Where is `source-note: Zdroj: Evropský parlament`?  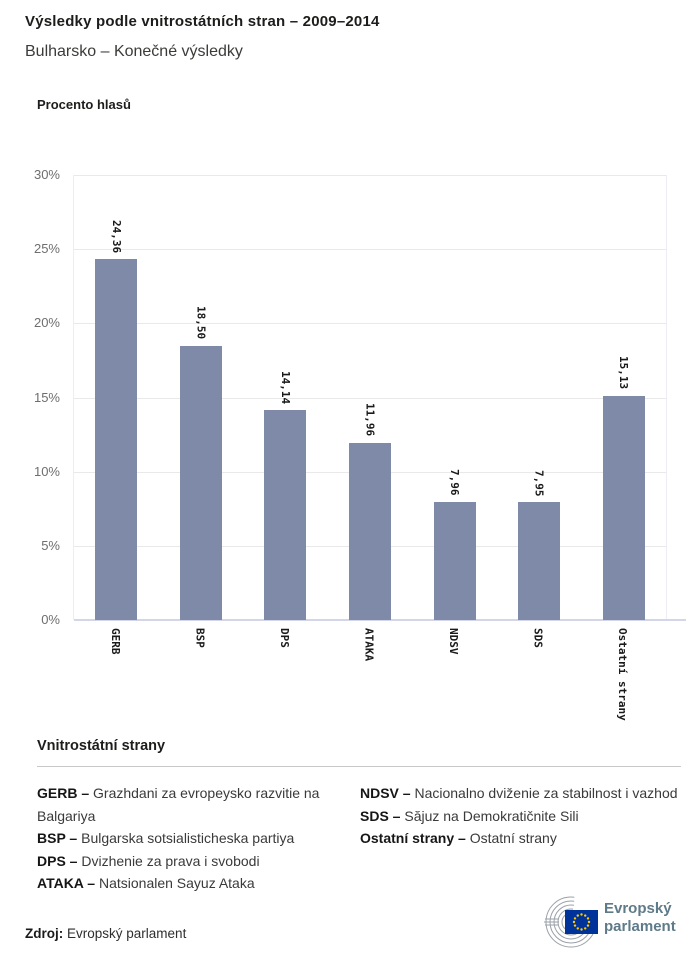 source-note: Zdroj: Evropský parlament is located at coordinates (105, 933).